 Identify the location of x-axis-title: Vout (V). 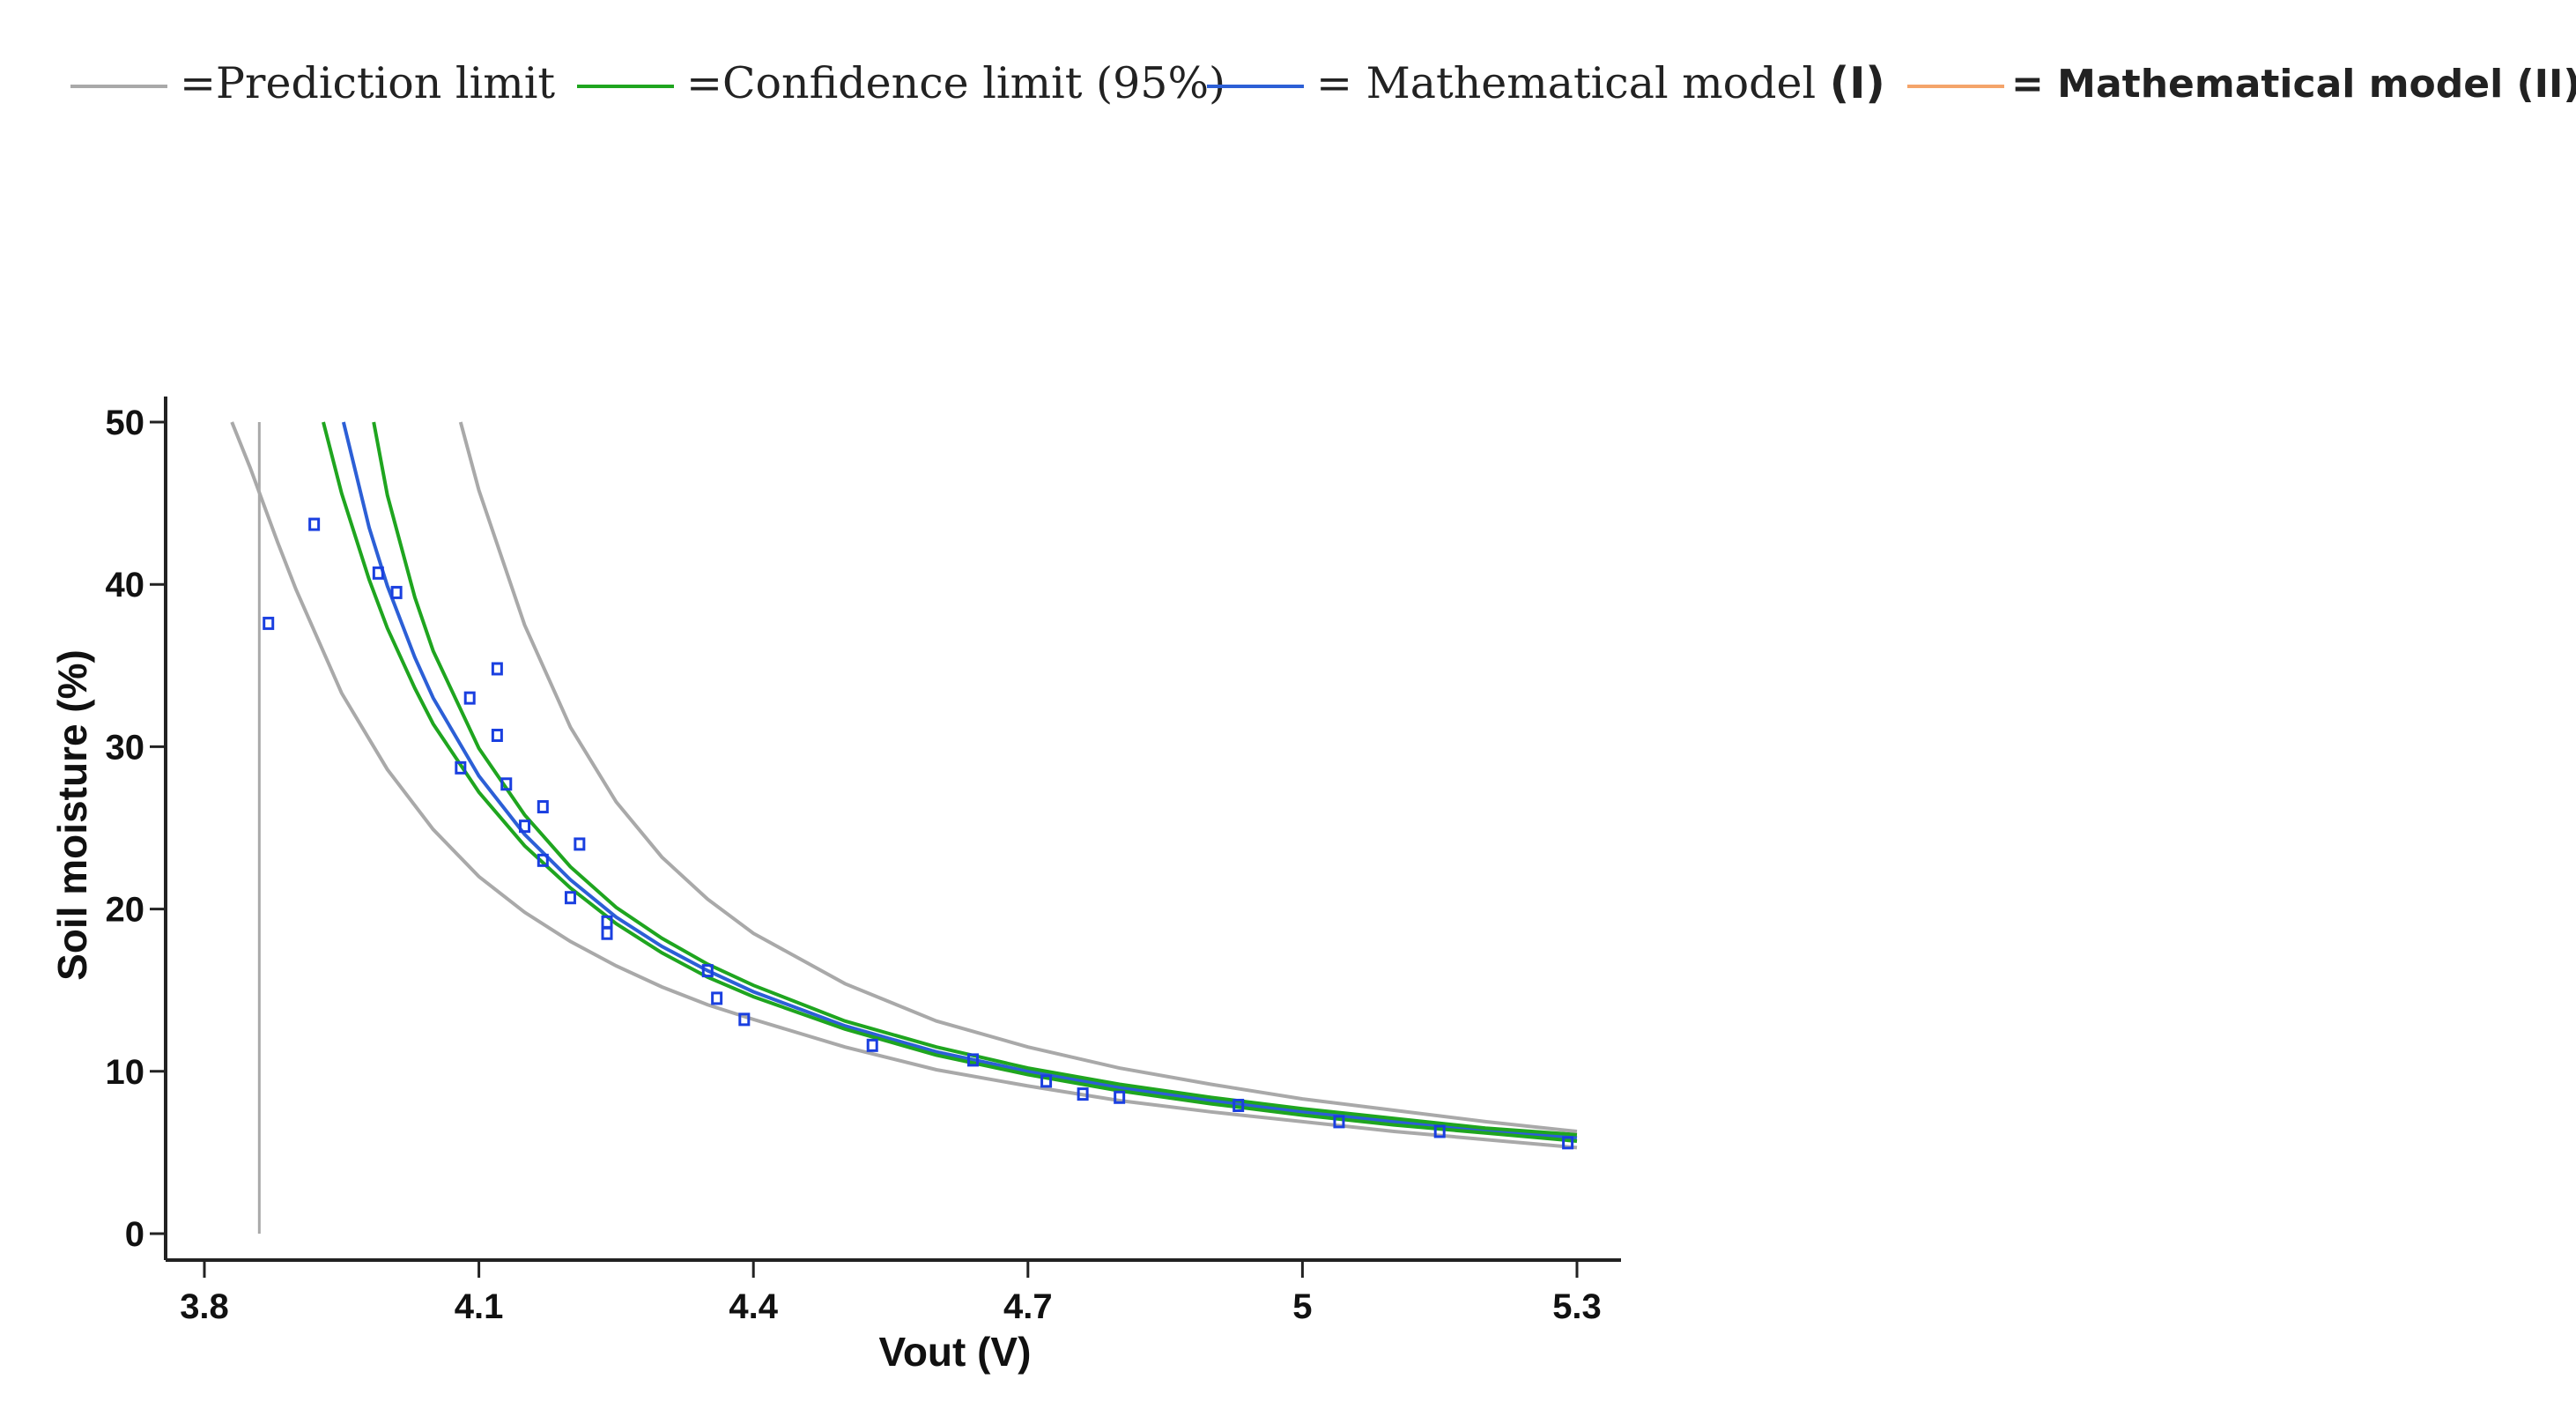
(956, 1352).